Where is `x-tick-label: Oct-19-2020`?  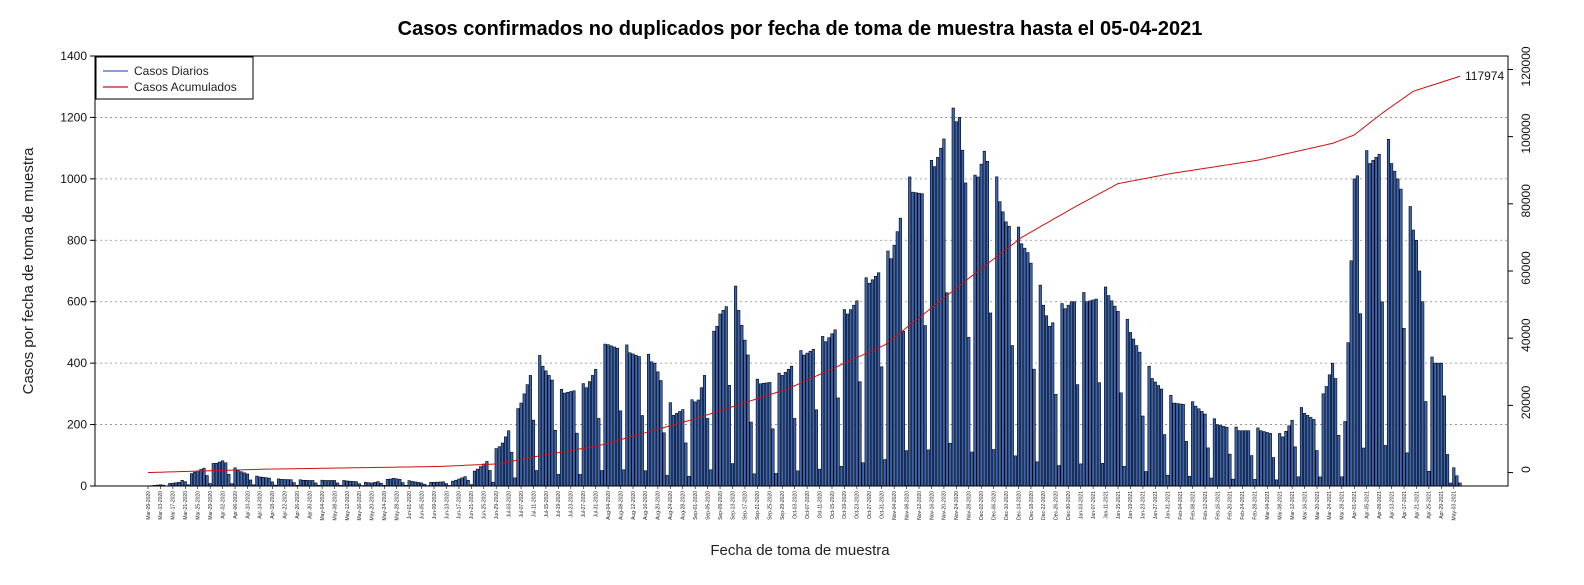
x-tick-label: Oct-19-2020 is located at coordinates (845, 505).